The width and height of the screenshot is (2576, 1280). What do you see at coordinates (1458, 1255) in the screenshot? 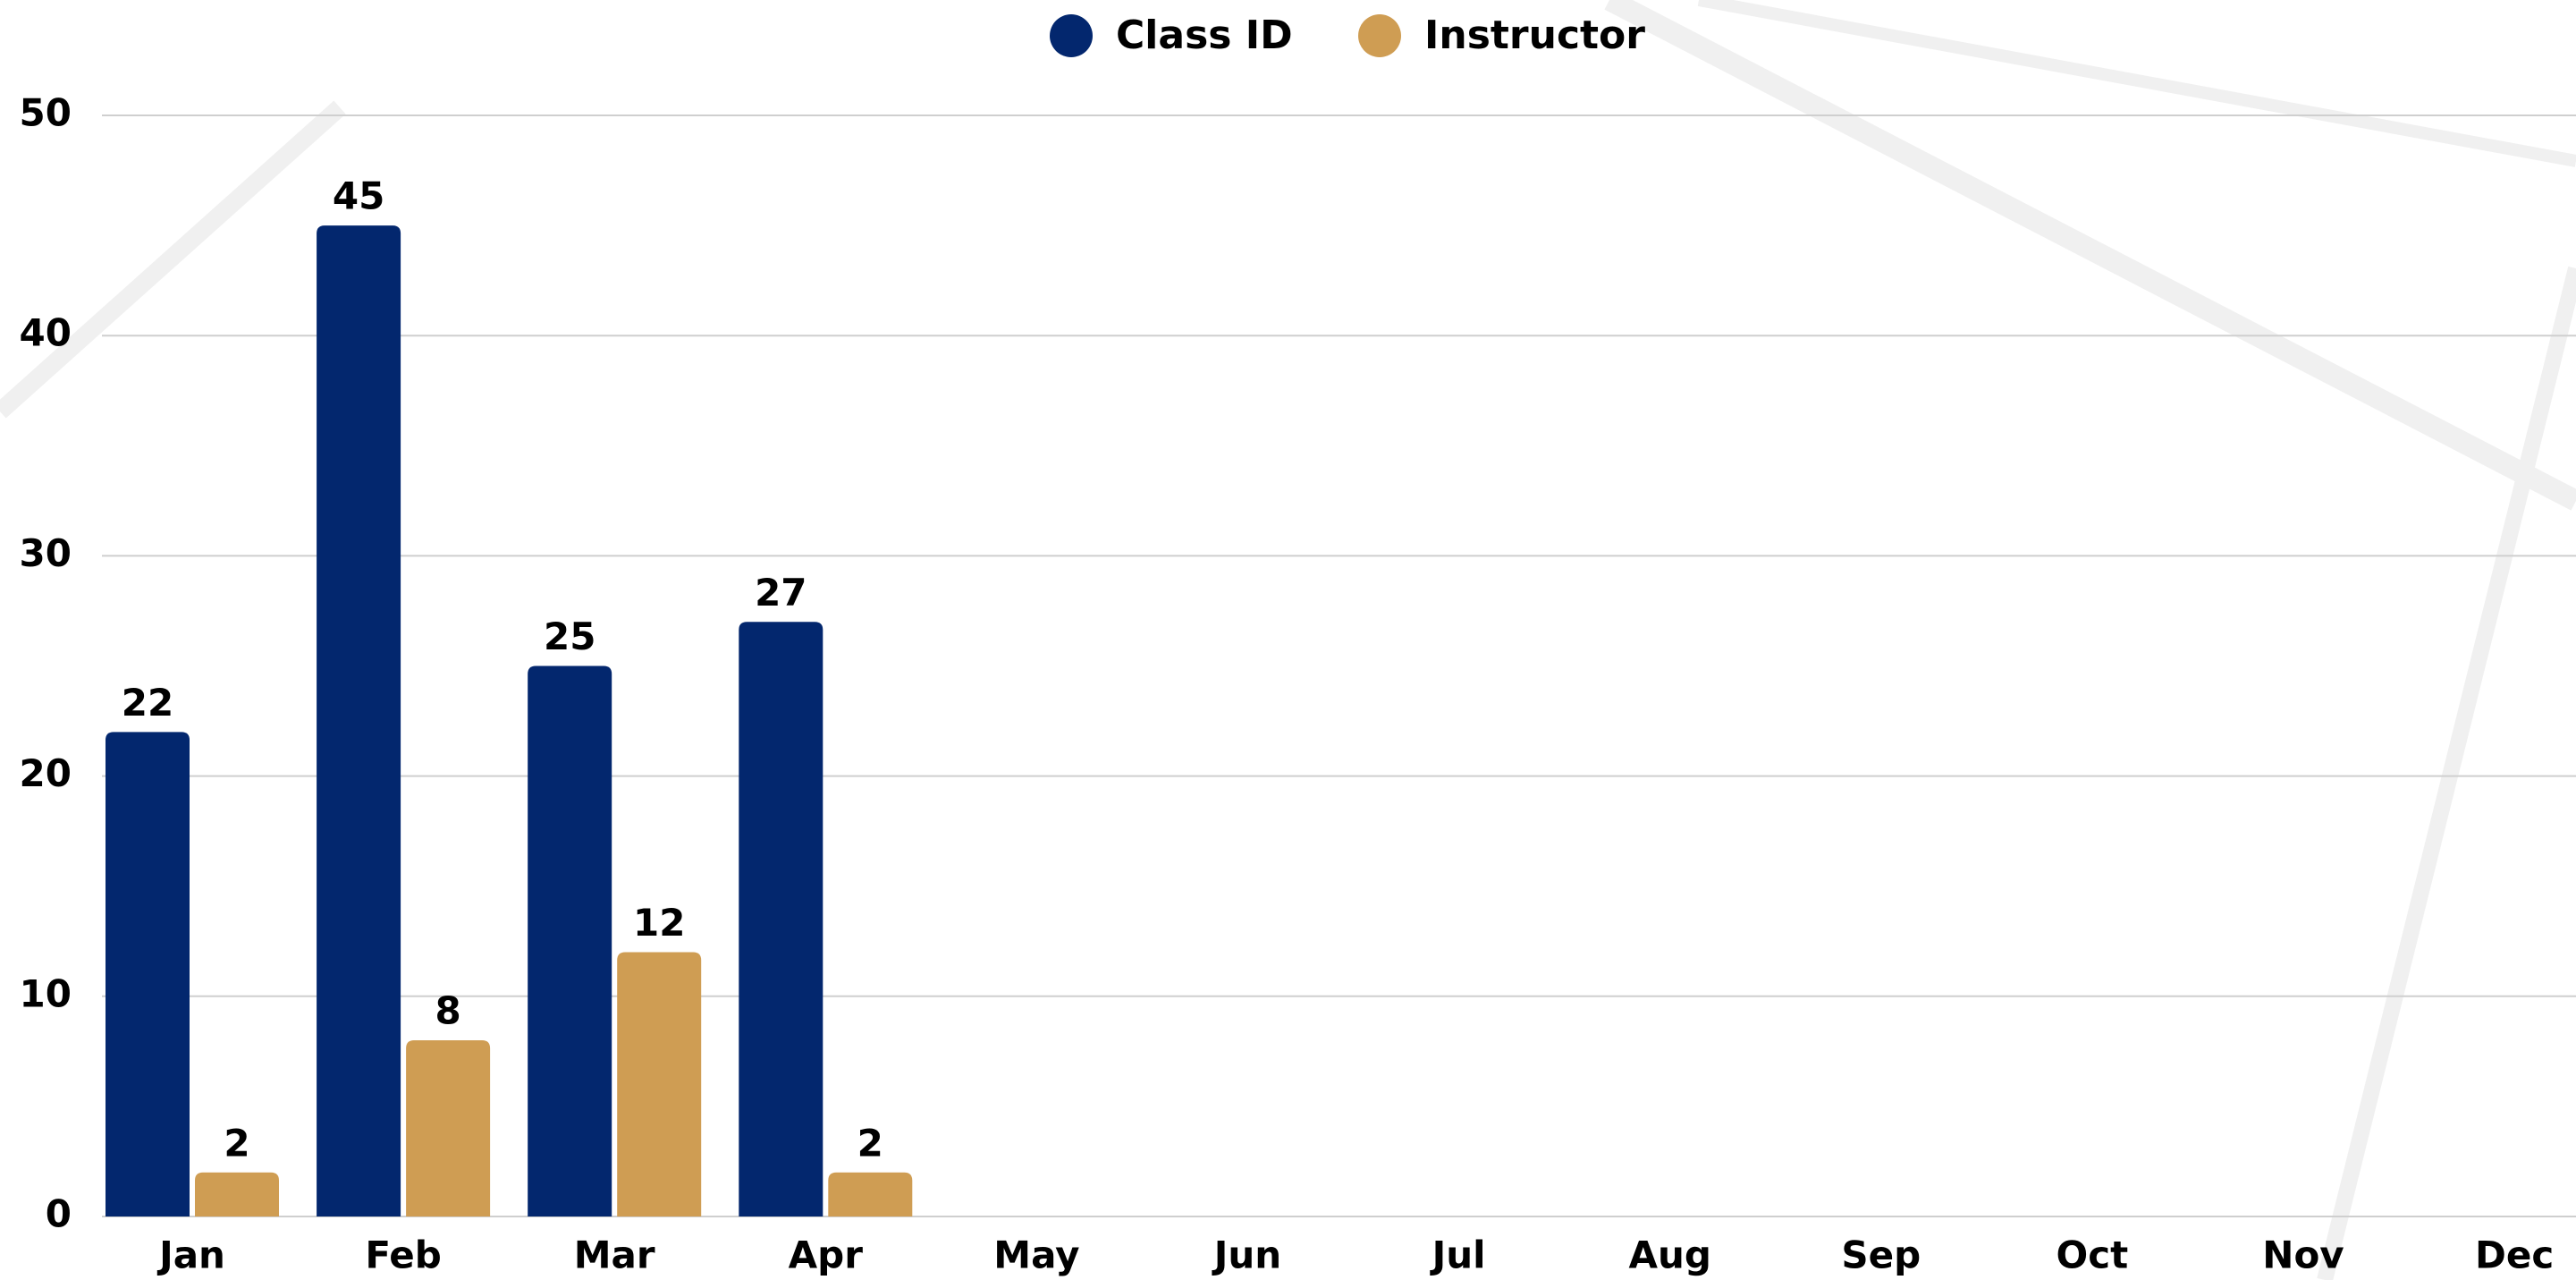
I see `x-tick-label: Jul` at bounding box center [1458, 1255].